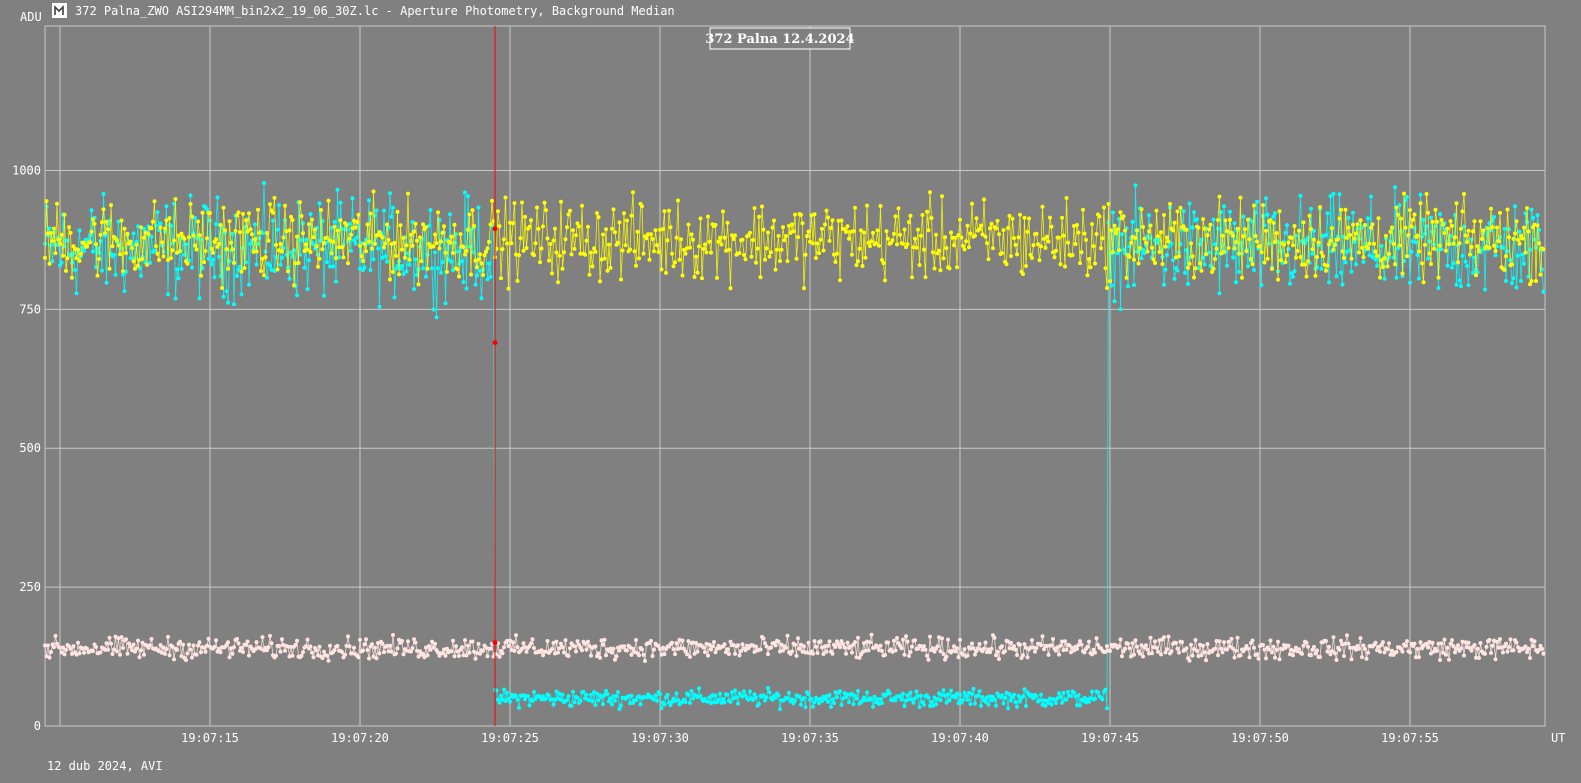 The image size is (1581, 783). I want to click on y-tick-label: 0, so click(37, 726).